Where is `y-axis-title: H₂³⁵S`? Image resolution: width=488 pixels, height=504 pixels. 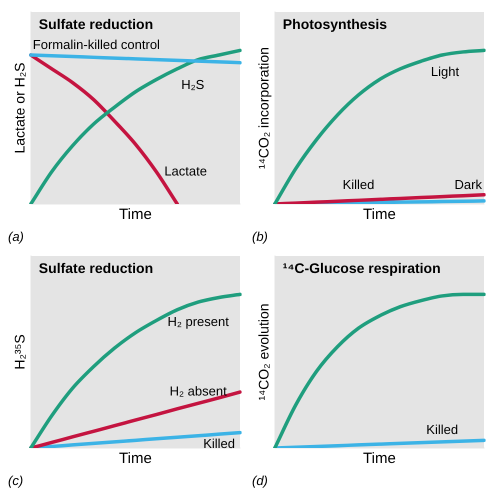
y-axis-title: H₂³⁵S is located at coordinates (19, 352).